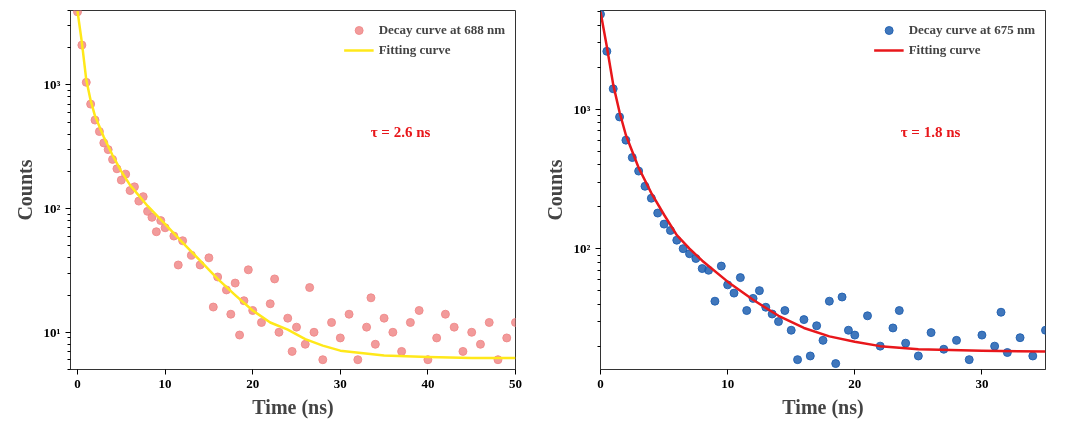 This screenshot has width=1065, height=426. Describe the element at coordinates (515, 383) in the screenshot. I see `x-tick-label: 50` at that location.